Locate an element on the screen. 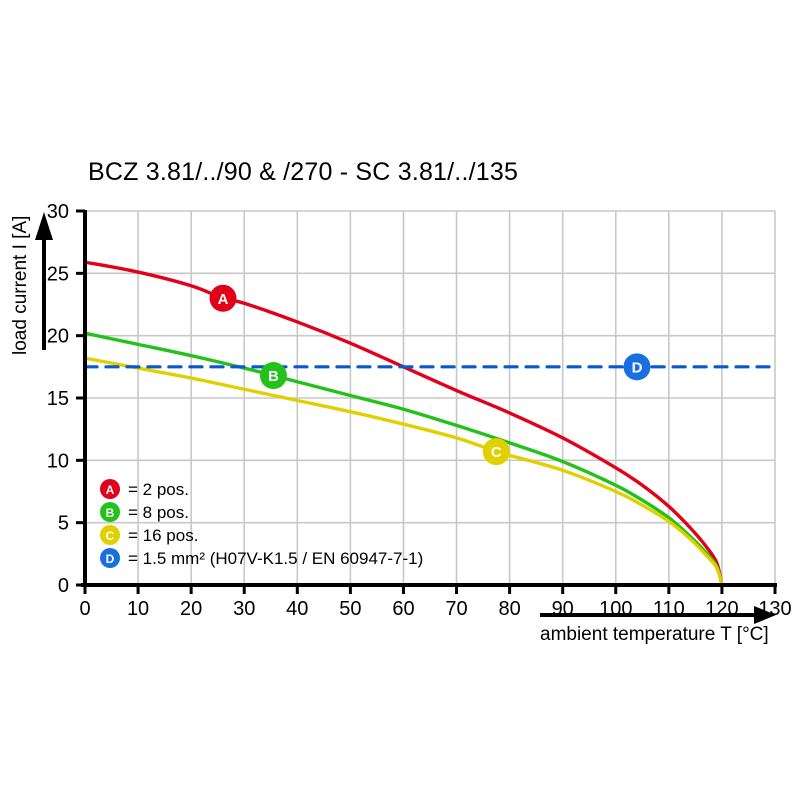 The height and width of the screenshot is (800, 800). legend-marker-c-icon is located at coordinates (110, 535).